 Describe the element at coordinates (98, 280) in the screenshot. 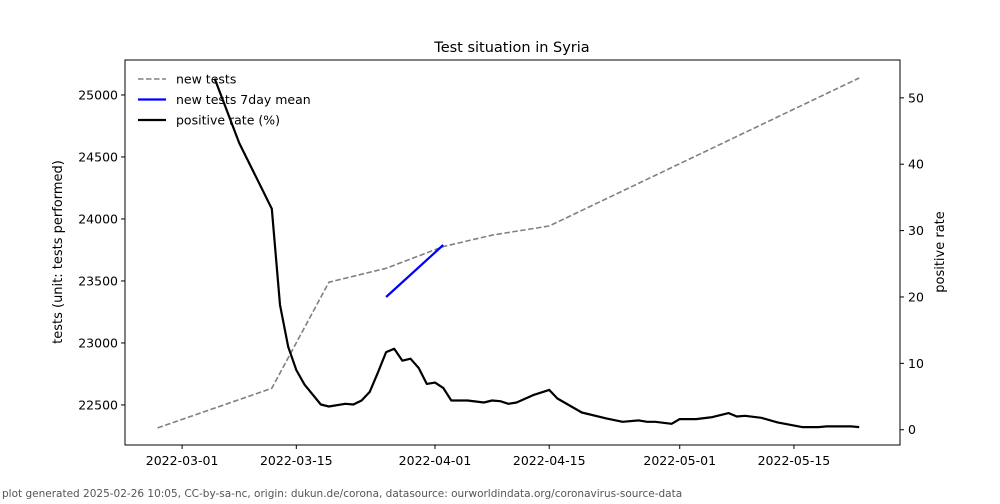

I see `y-tick-label: 23500` at that location.